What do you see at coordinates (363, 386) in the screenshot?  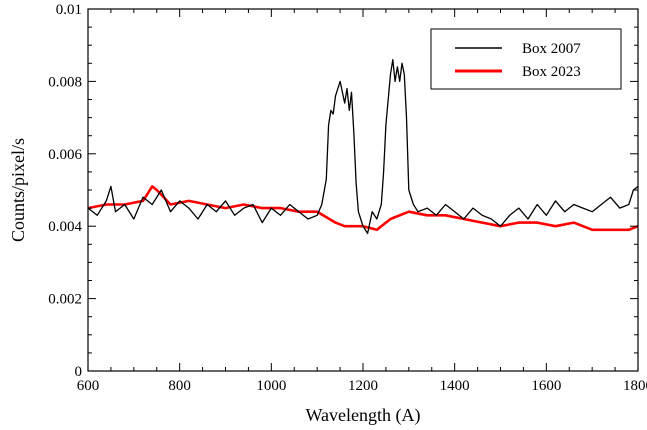 I see `x-tick-label: 1200` at bounding box center [363, 386].